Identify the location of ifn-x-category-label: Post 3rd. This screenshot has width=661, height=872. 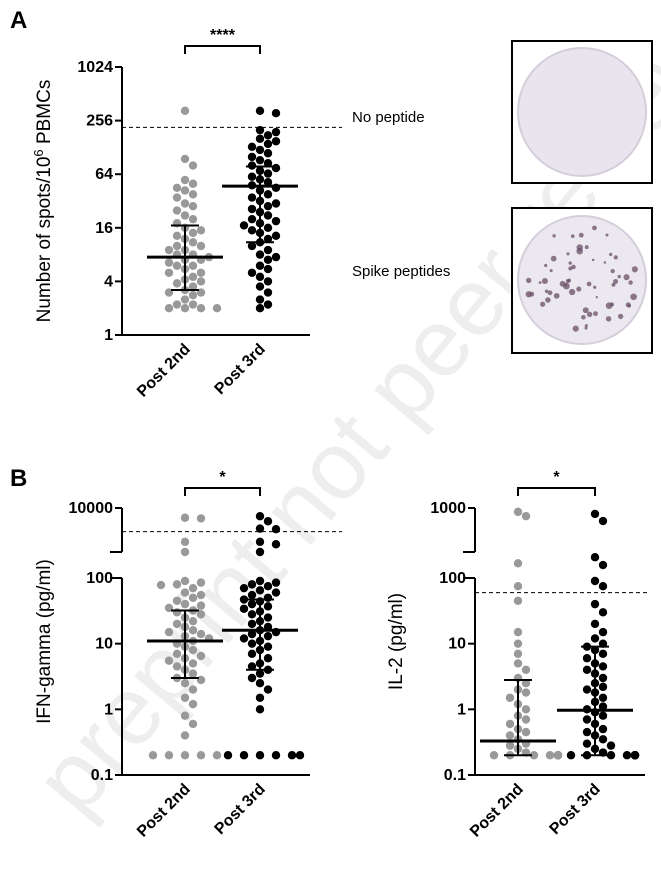
(240, 809).